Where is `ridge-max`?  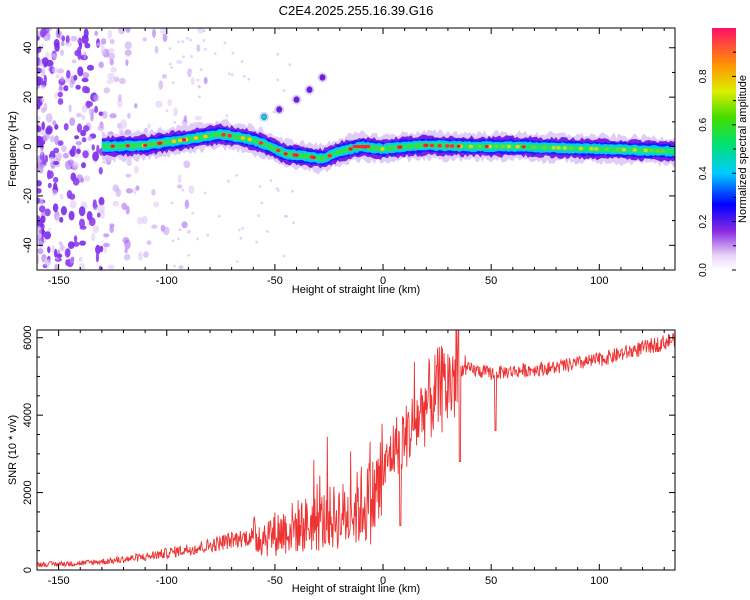 ridge-max is located at coordinates (112, 146).